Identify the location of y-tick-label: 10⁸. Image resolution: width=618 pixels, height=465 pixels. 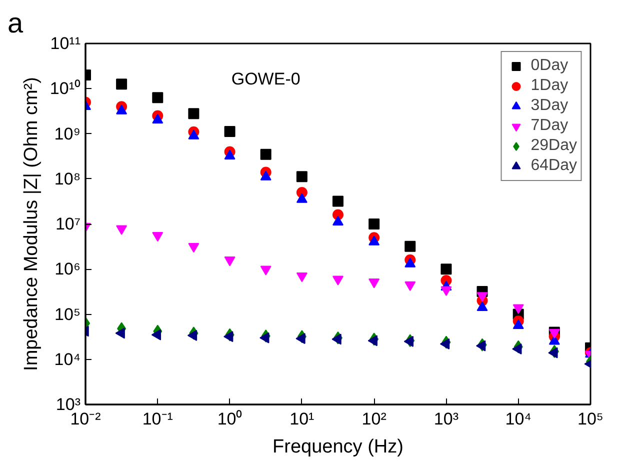
(67, 178).